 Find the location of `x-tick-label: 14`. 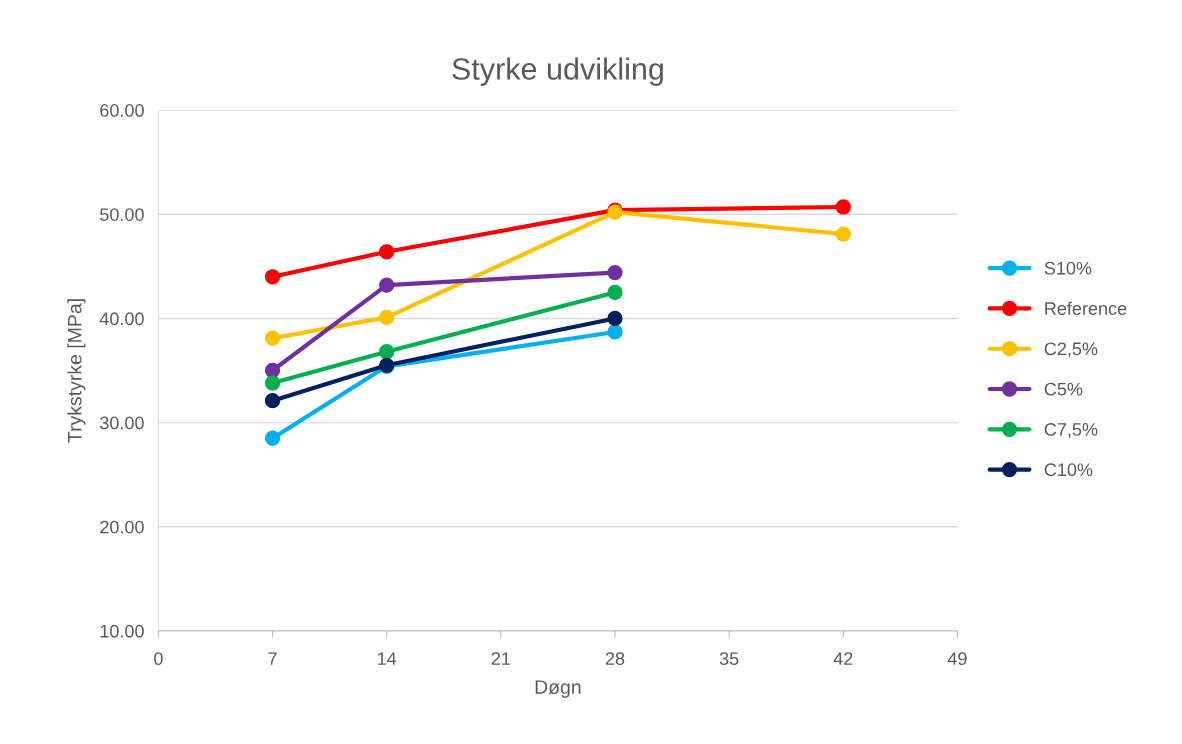

x-tick-label: 14 is located at coordinates (387, 658).